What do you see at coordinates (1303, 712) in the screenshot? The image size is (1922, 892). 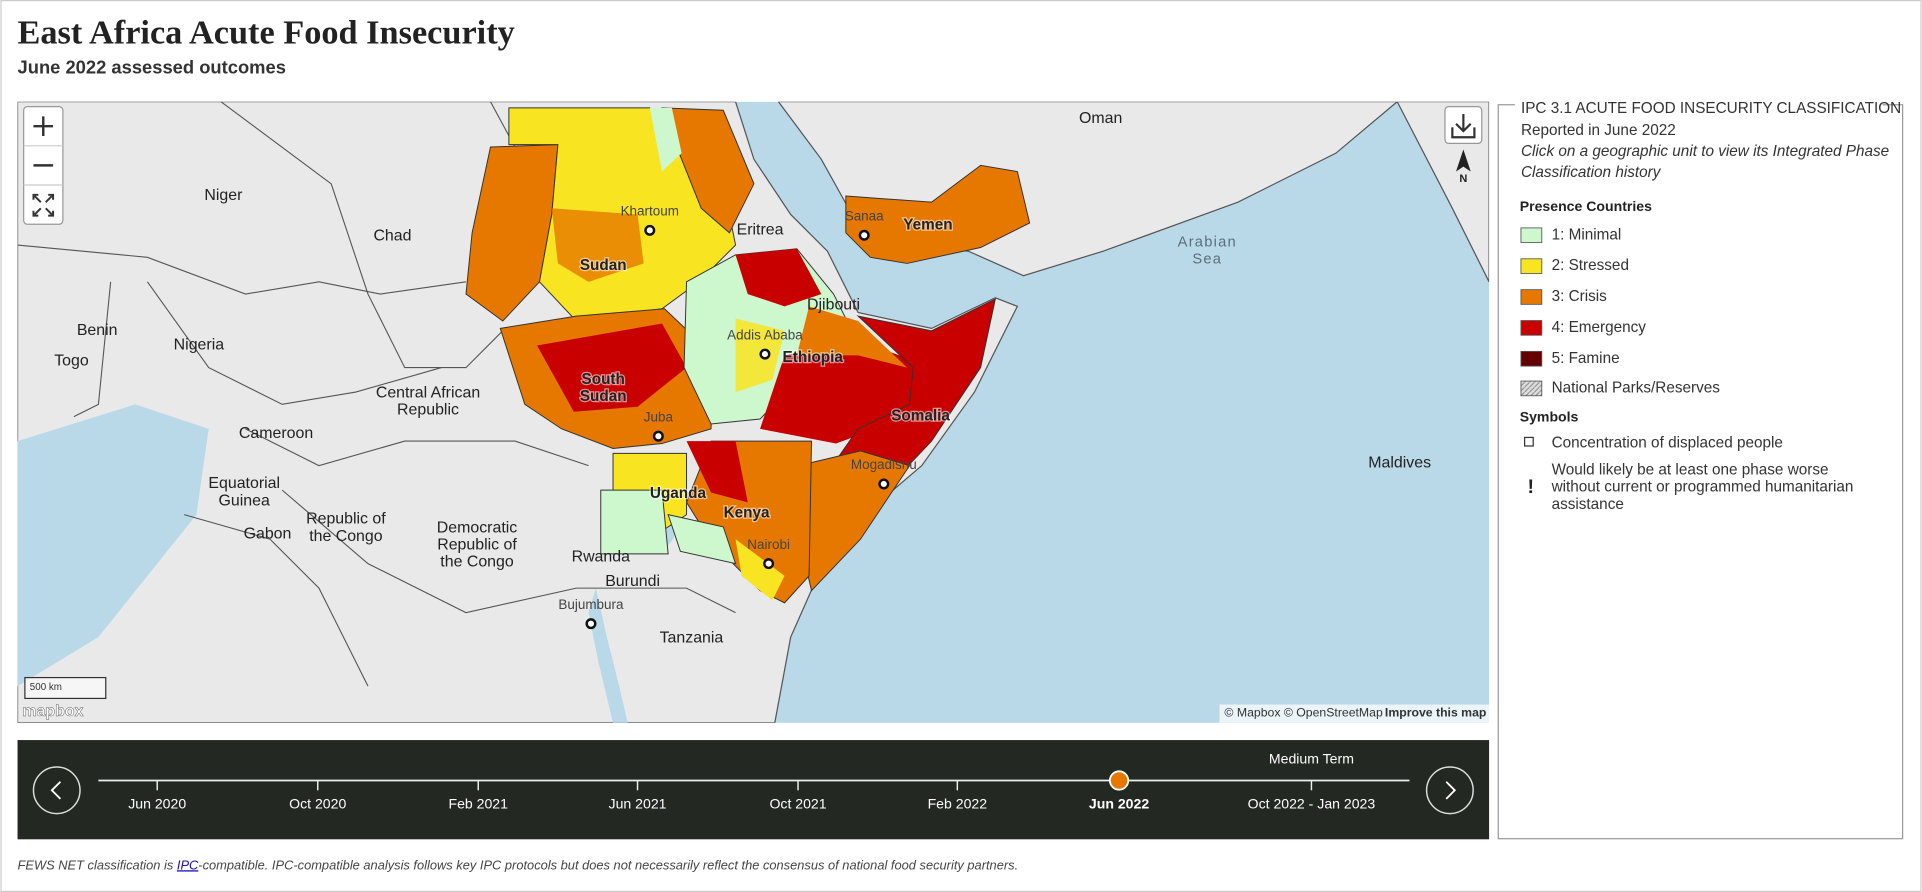 I see `attribution: © Mapbox © OpenStreetMap` at bounding box center [1303, 712].